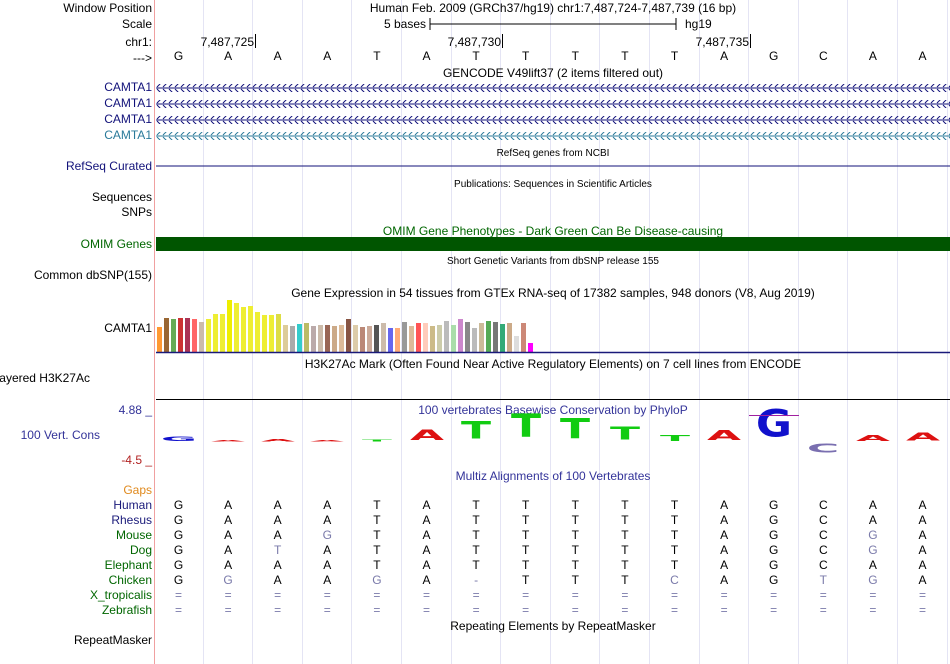 The height and width of the screenshot is (664, 950). What do you see at coordinates (128, 328) in the screenshot?
I see `label-gtex-camta1: CAMTA1` at bounding box center [128, 328].